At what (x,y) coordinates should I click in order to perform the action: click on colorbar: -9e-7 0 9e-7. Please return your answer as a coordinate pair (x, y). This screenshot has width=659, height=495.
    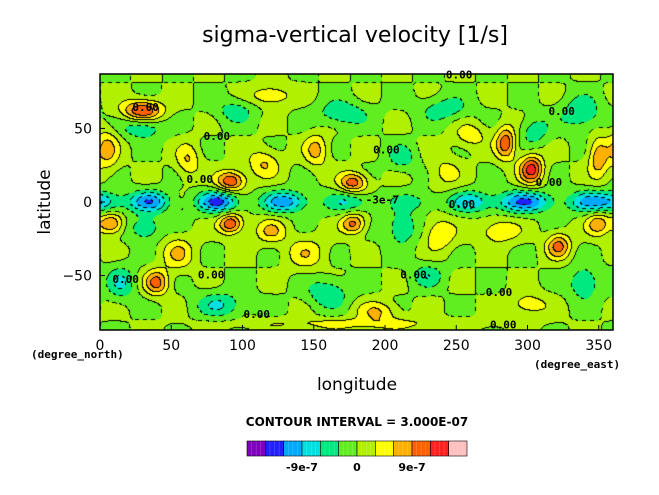
    Looking at the image, I should click on (357, 457).